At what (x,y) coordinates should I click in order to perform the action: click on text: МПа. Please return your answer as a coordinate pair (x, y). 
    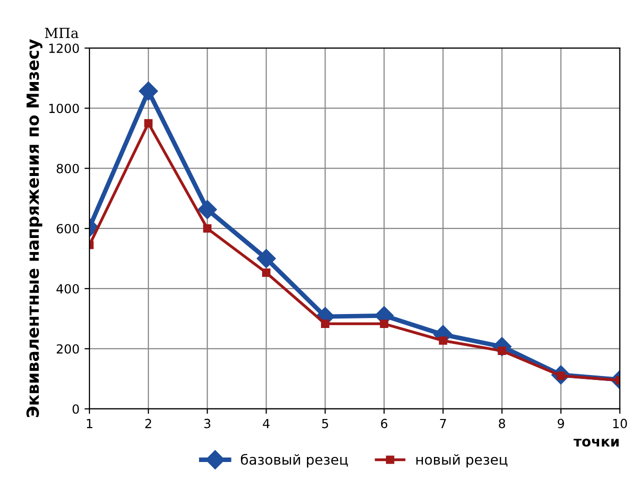
    Looking at the image, I should click on (61, 33).